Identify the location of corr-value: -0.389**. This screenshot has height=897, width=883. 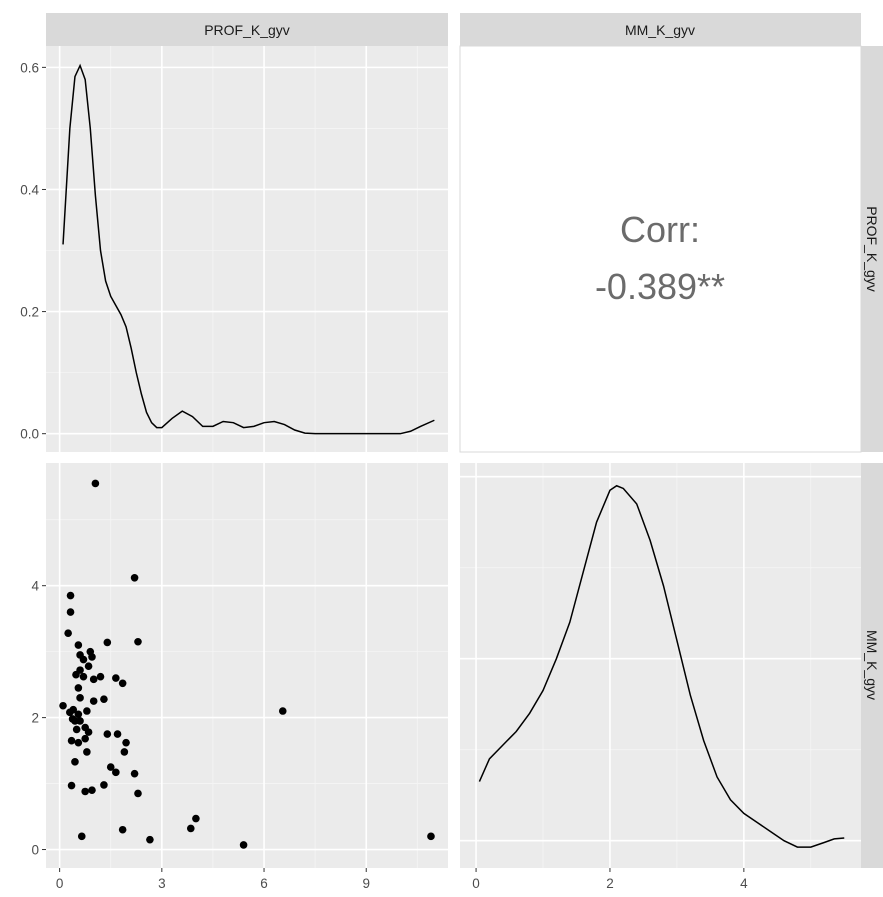
(660, 286).